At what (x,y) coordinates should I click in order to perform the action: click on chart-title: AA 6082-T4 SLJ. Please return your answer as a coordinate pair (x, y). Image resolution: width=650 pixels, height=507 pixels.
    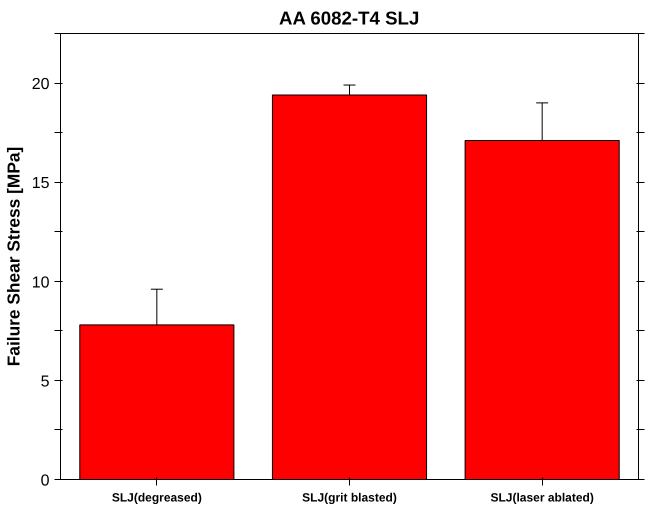
    Looking at the image, I should click on (349, 18).